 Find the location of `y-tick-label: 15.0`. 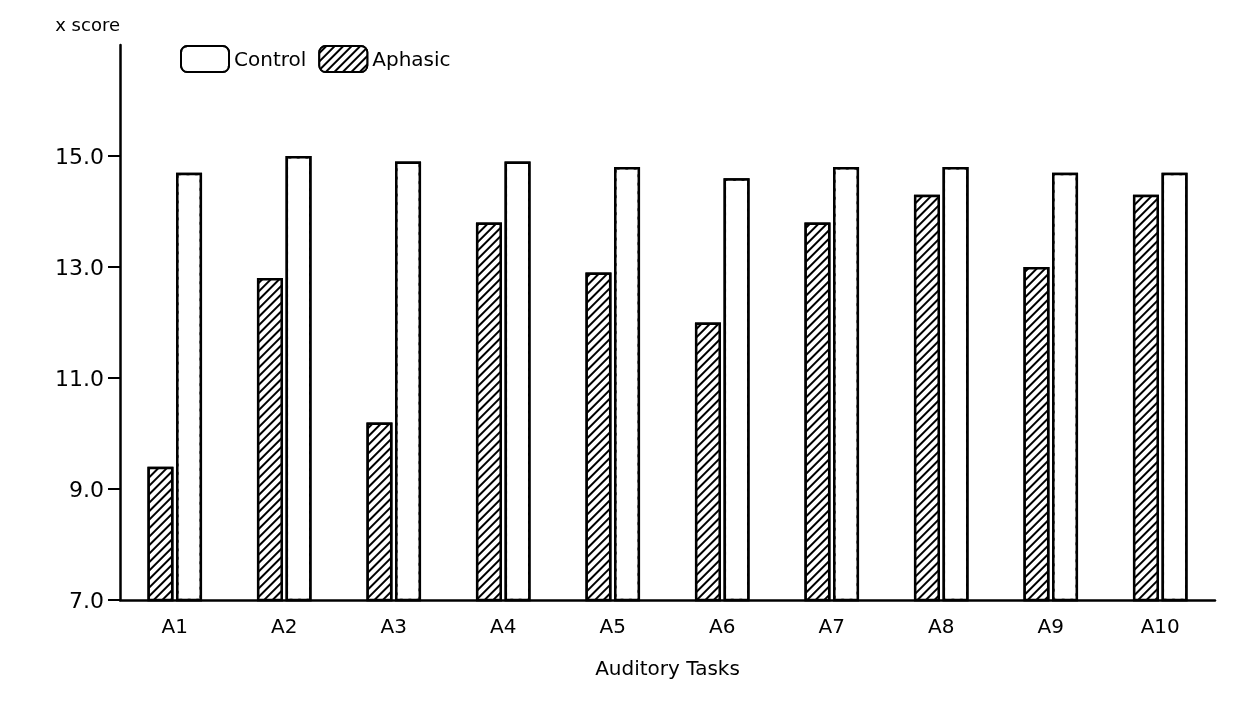

y-tick-label: 15.0 is located at coordinates (79, 156).